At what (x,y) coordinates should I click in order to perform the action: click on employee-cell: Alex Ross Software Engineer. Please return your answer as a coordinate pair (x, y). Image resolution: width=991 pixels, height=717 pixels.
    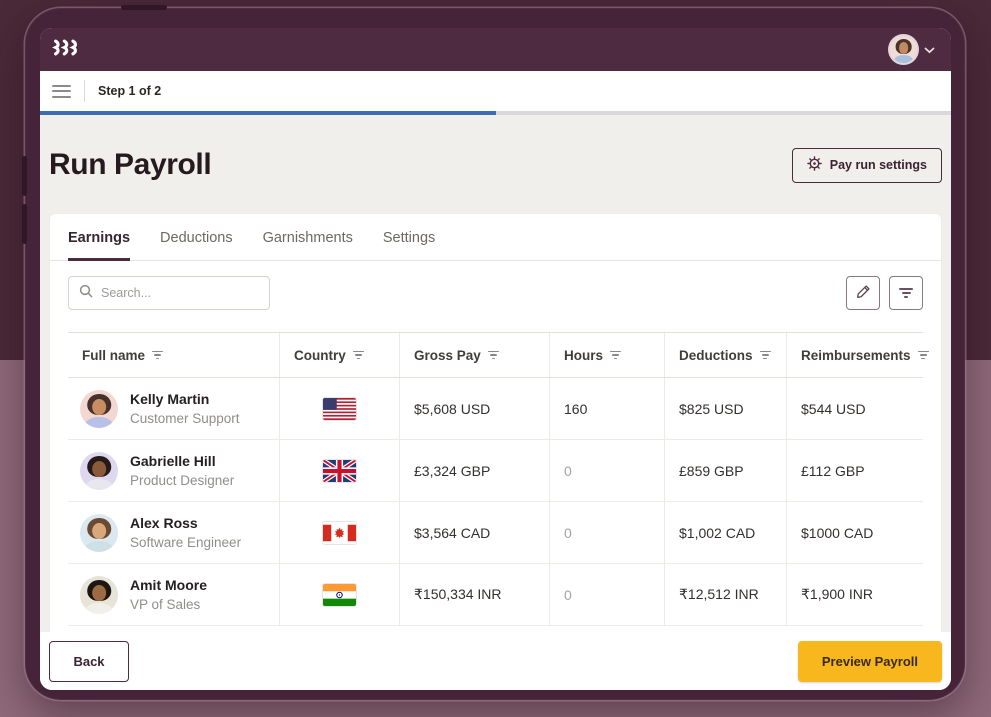
    Looking at the image, I should click on (173, 532).